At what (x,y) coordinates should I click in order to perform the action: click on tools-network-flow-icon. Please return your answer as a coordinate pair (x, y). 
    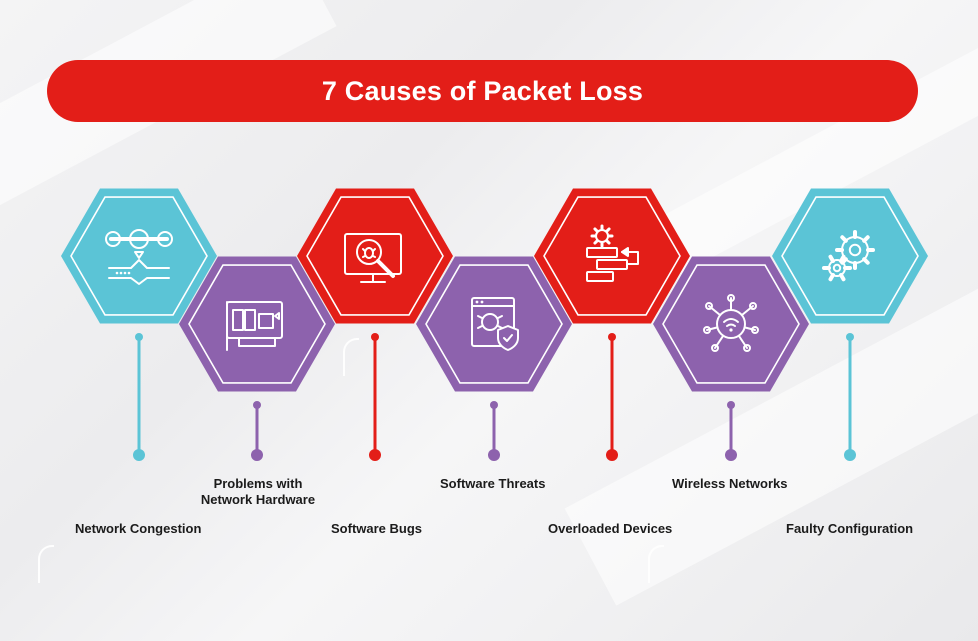
    Looking at the image, I should click on (139, 257).